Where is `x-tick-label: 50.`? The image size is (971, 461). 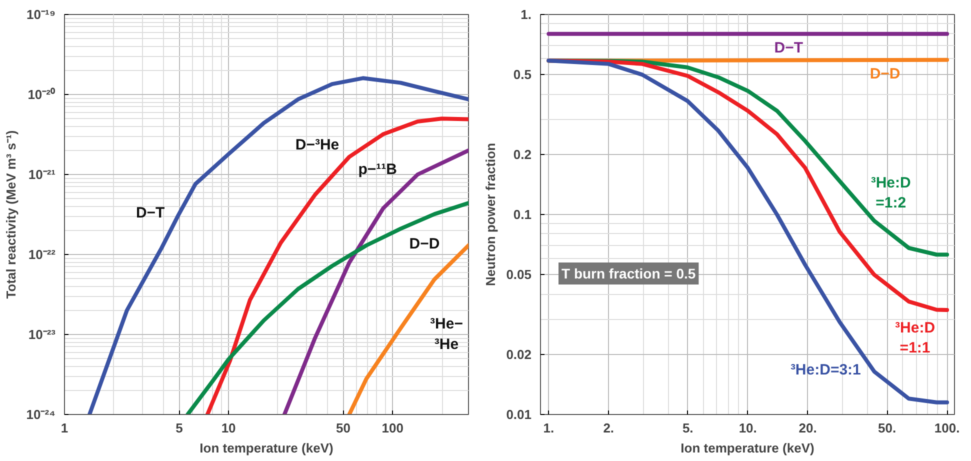
x-tick-label: 50. is located at coordinates (887, 428).